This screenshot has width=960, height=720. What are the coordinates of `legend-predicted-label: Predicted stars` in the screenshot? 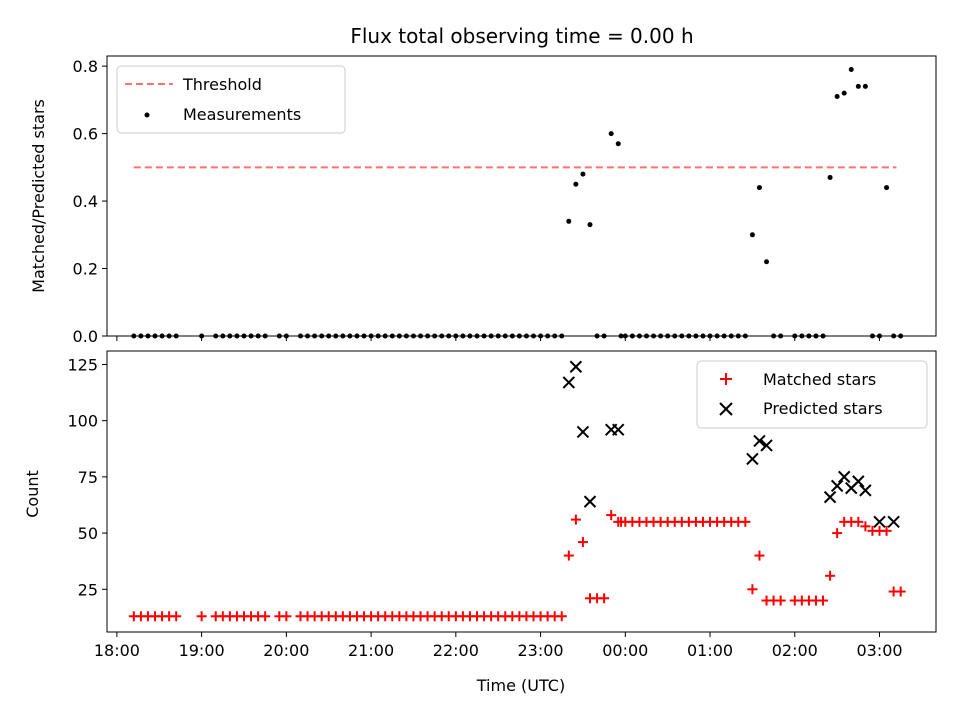 It's located at (823, 408).